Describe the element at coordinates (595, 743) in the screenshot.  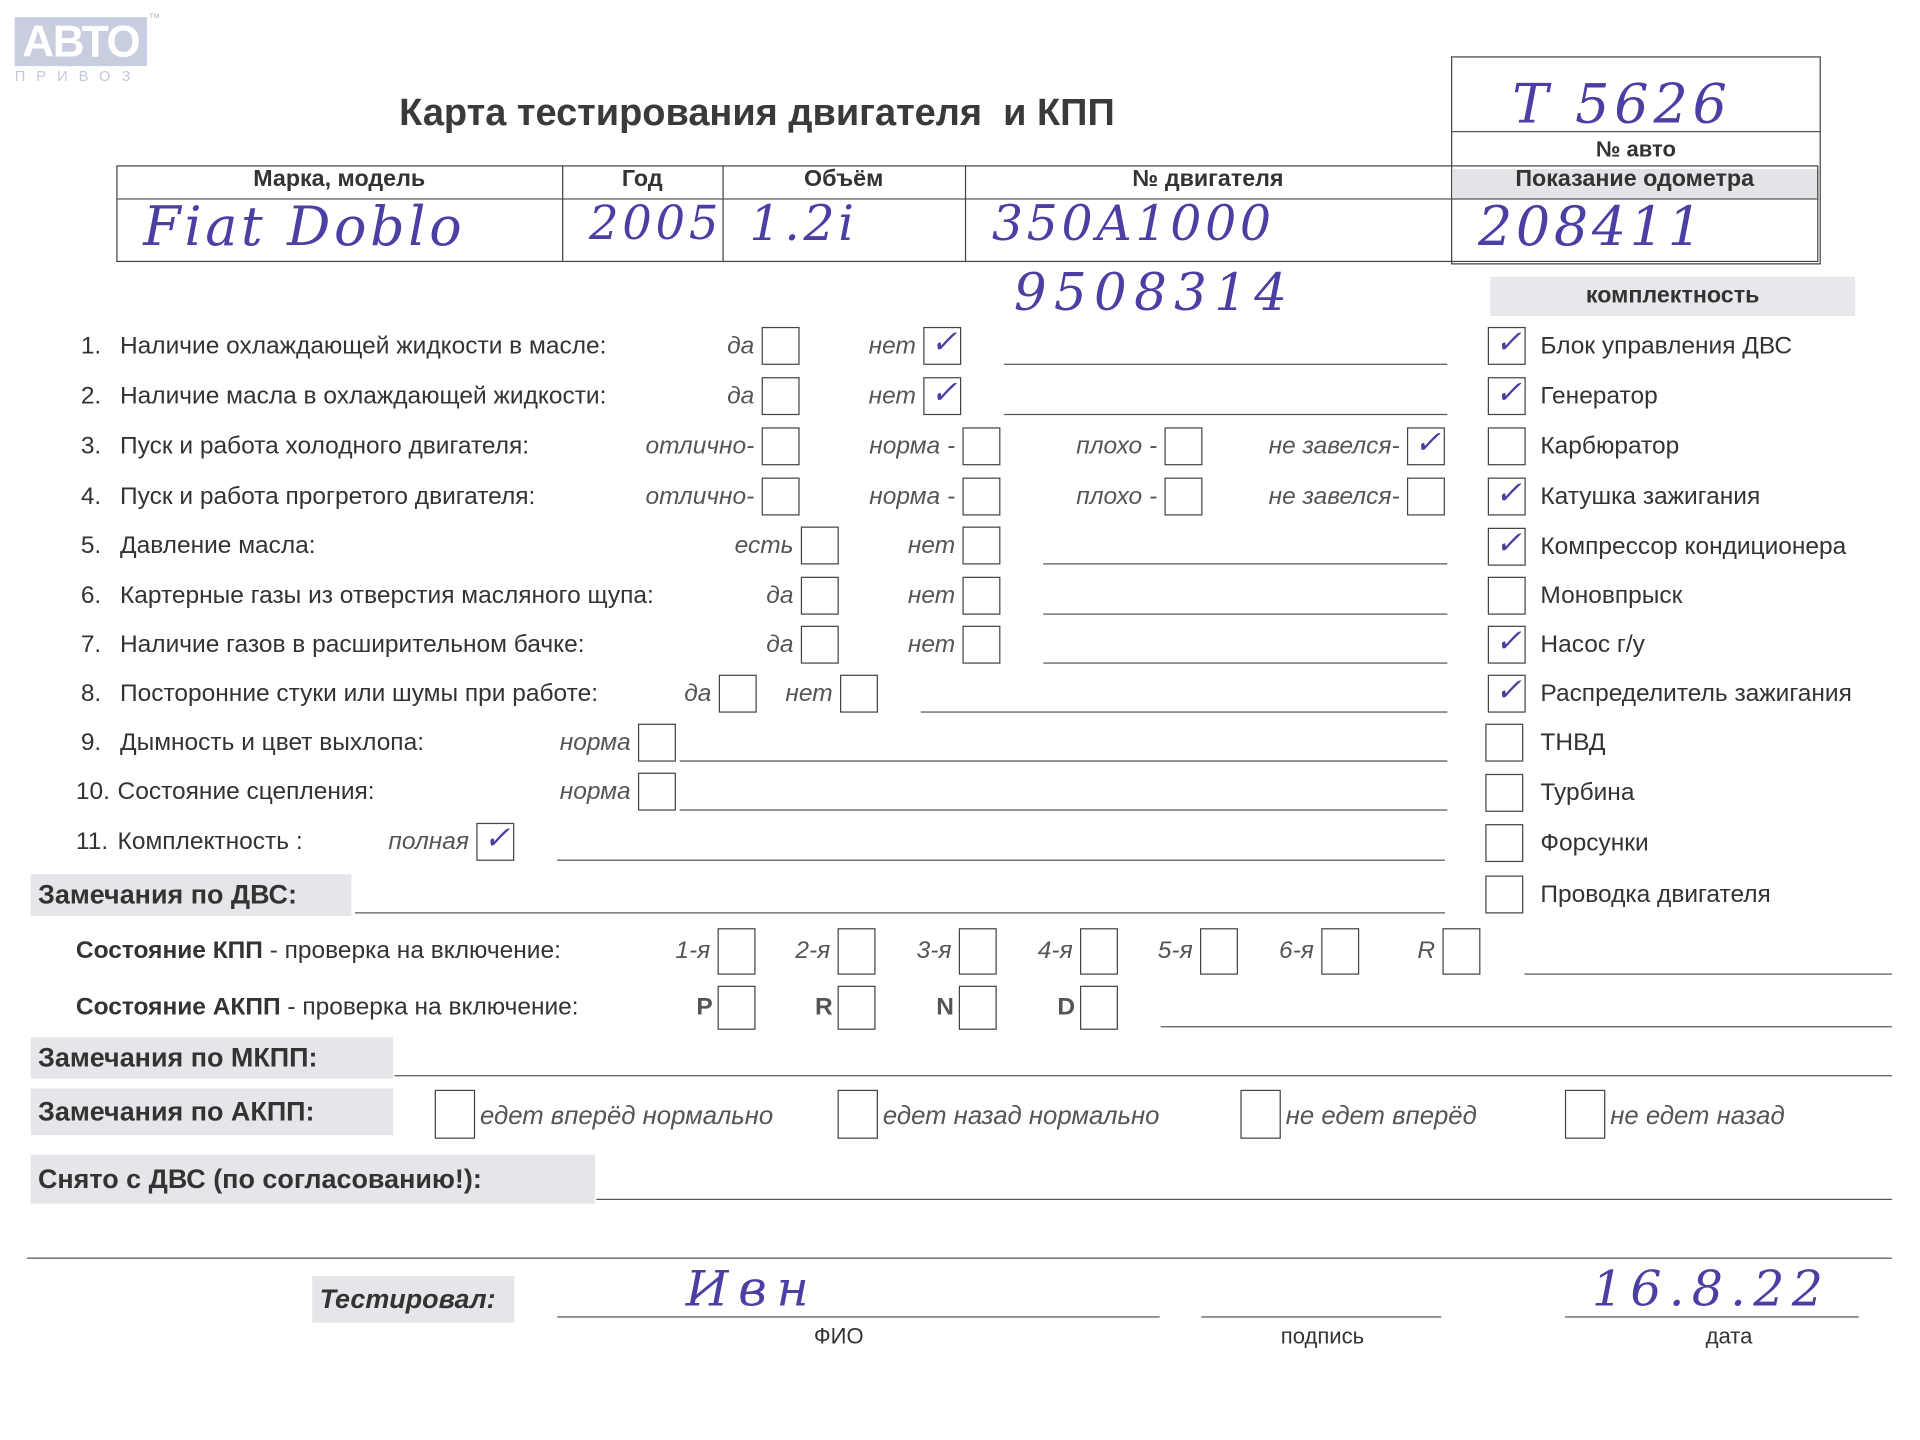
I see `option-label: норма` at that location.